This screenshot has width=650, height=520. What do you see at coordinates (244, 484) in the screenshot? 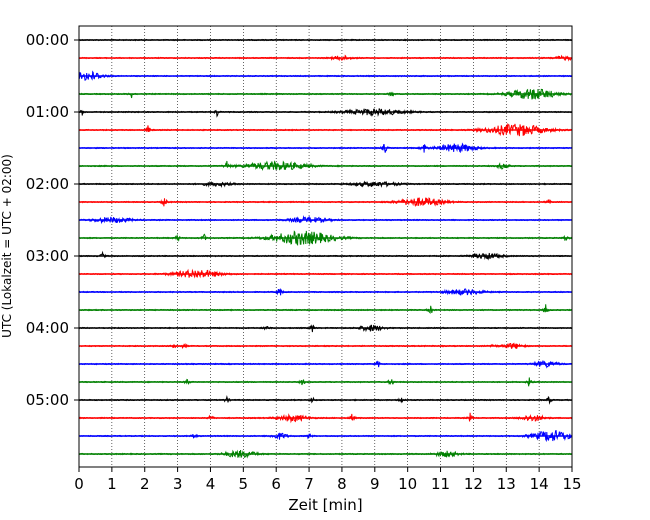
I see `x-tick-label: 5` at bounding box center [244, 484].